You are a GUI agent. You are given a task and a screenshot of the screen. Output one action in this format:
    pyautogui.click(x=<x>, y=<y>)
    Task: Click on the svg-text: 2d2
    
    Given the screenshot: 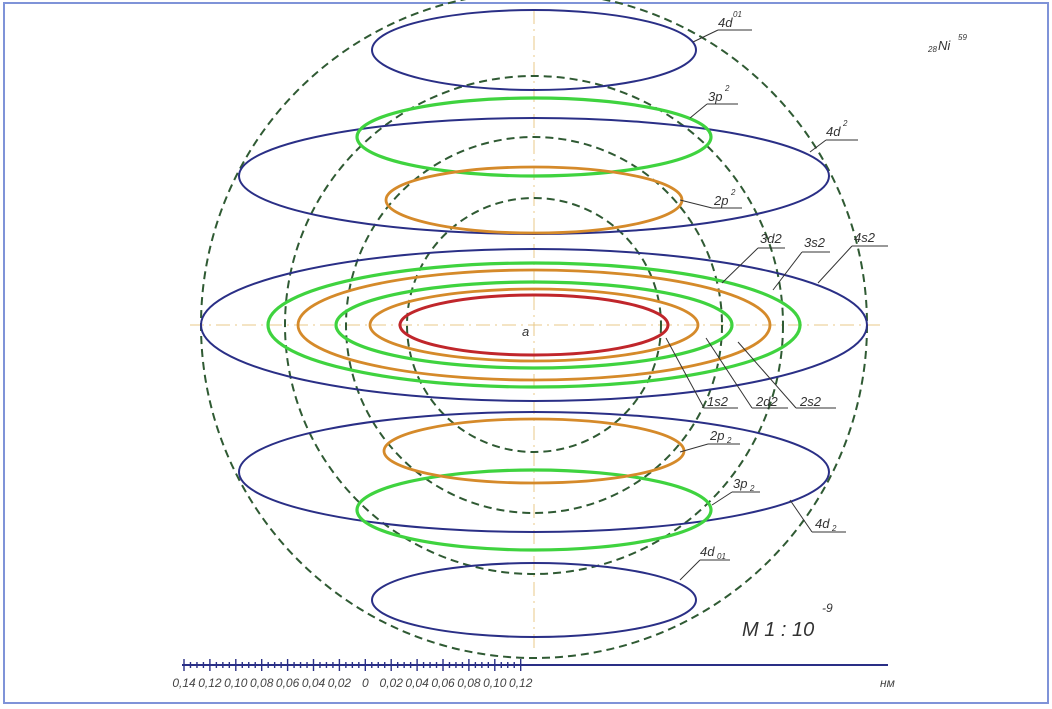 What is the action you would take?
    pyautogui.click(x=766, y=401)
    